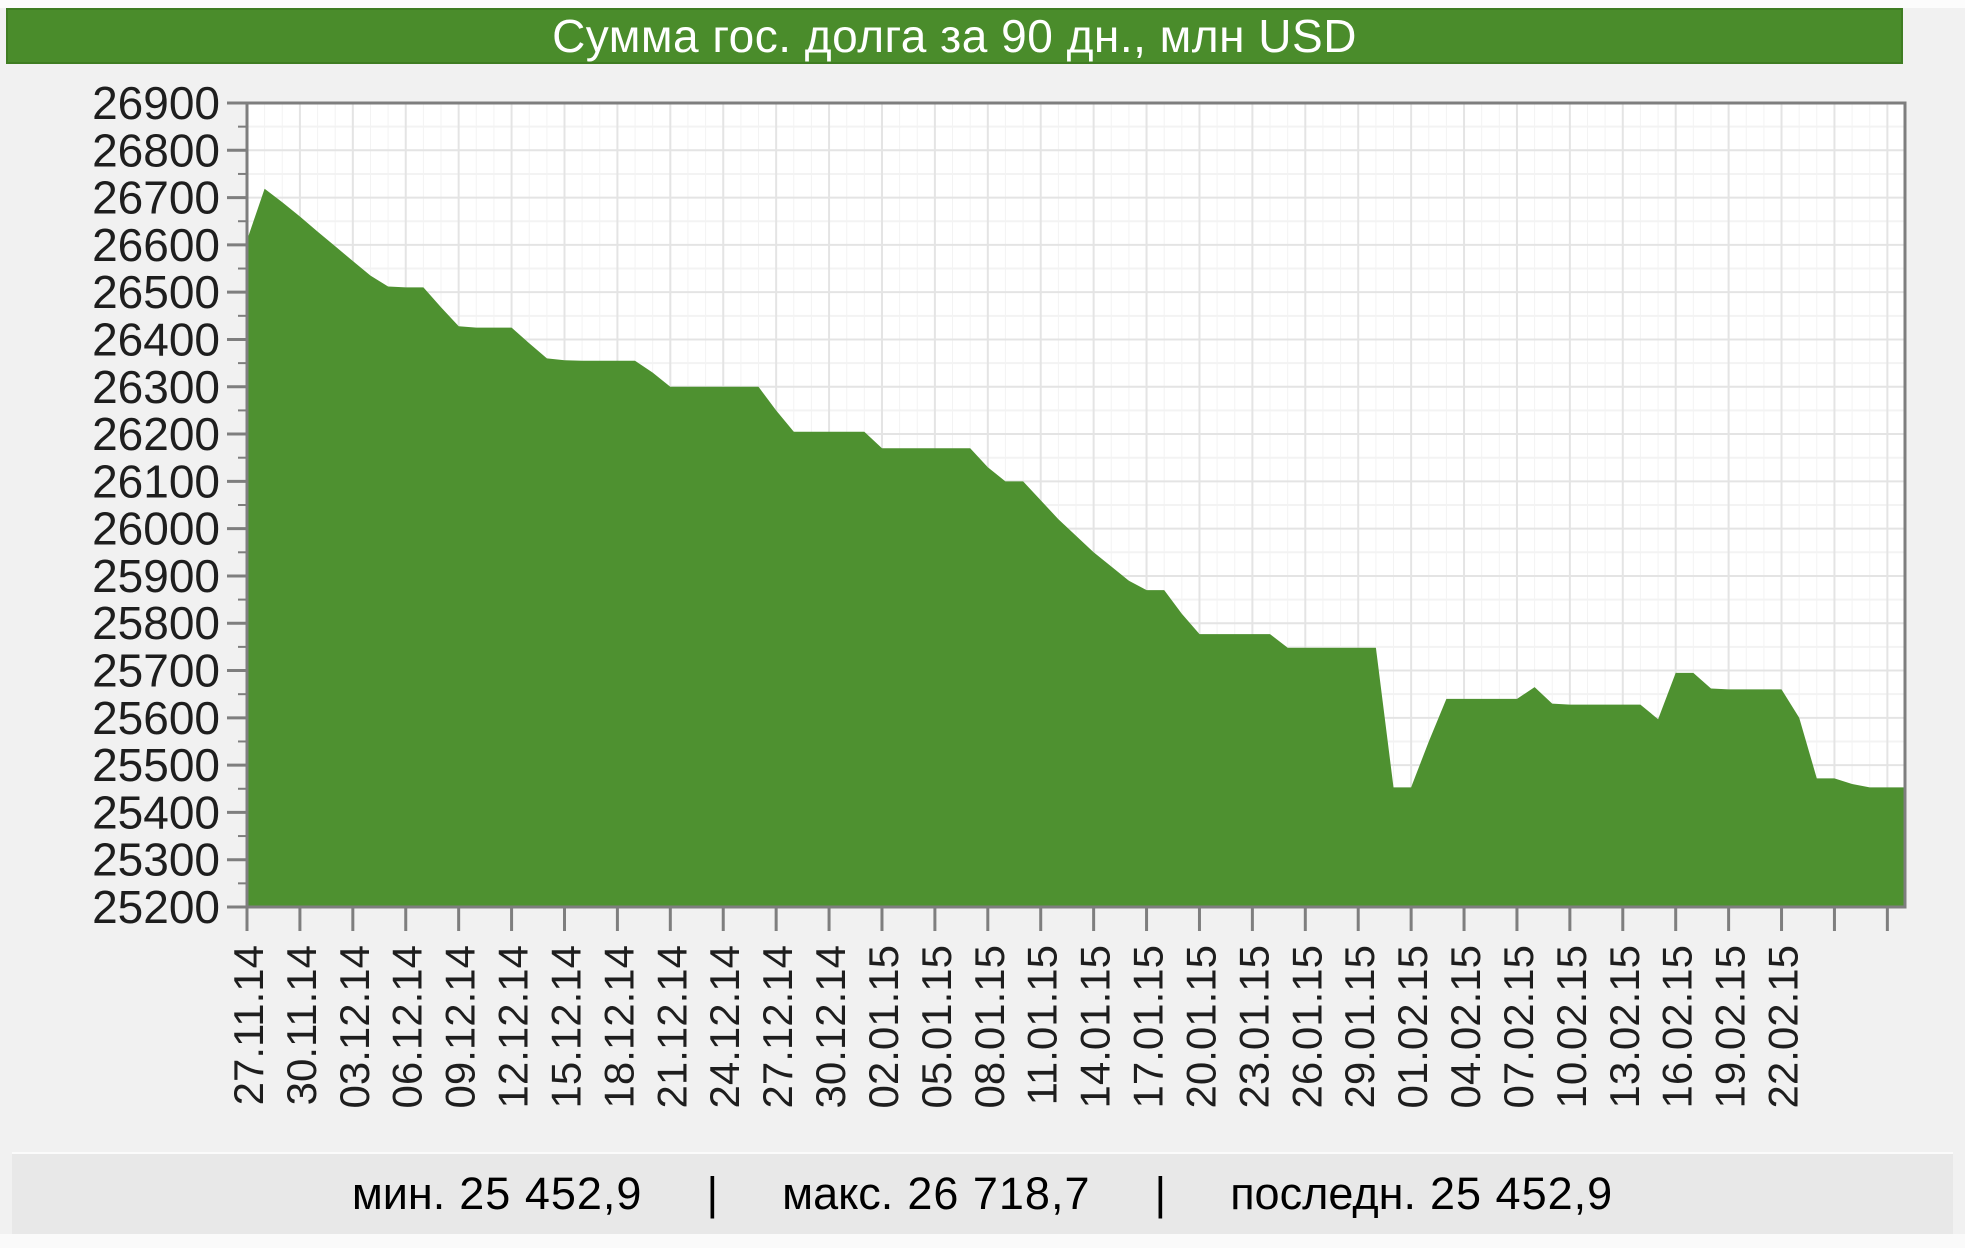 This screenshot has width=1965, height=1248. What do you see at coordinates (156, 623) in the screenshot?
I see `y-tick-label: 25800` at bounding box center [156, 623].